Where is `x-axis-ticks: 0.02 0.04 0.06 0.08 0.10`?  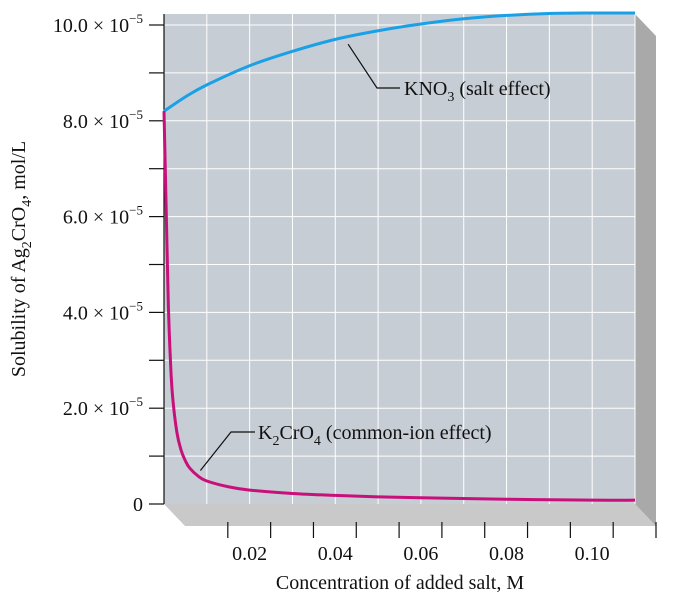
x-axis-ticks: 0.02 0.04 0.06 0.08 0.10 is located at coordinates (442, 543).